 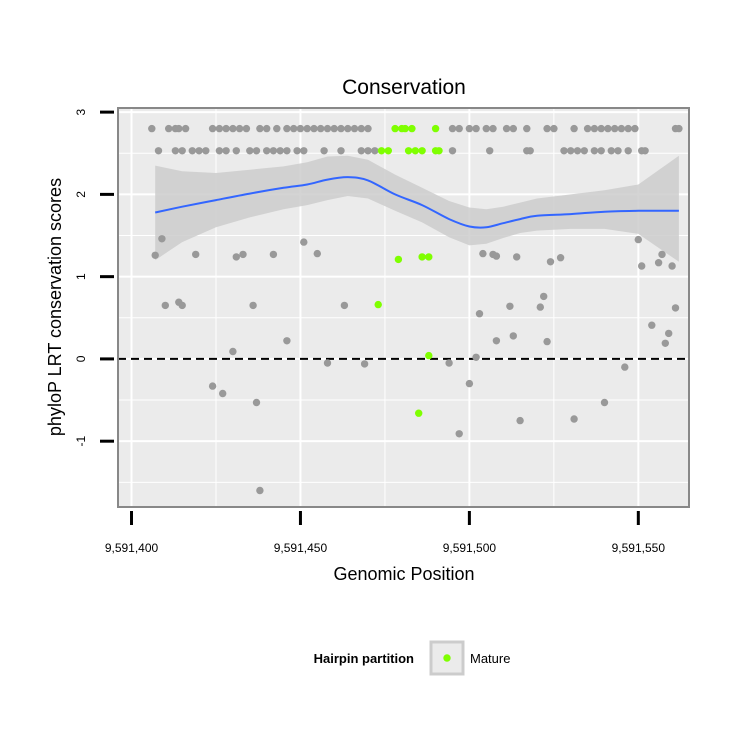 I want to click on y-tick-label: 3, so click(x=81, y=111).